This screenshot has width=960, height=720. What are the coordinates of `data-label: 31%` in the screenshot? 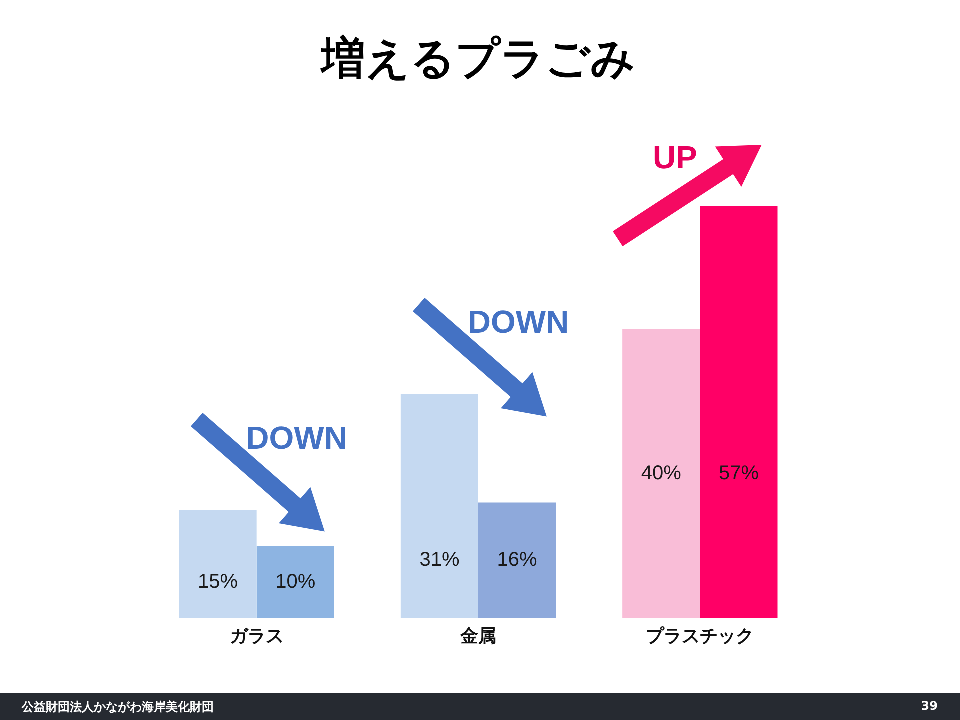 It's located at (440, 560).